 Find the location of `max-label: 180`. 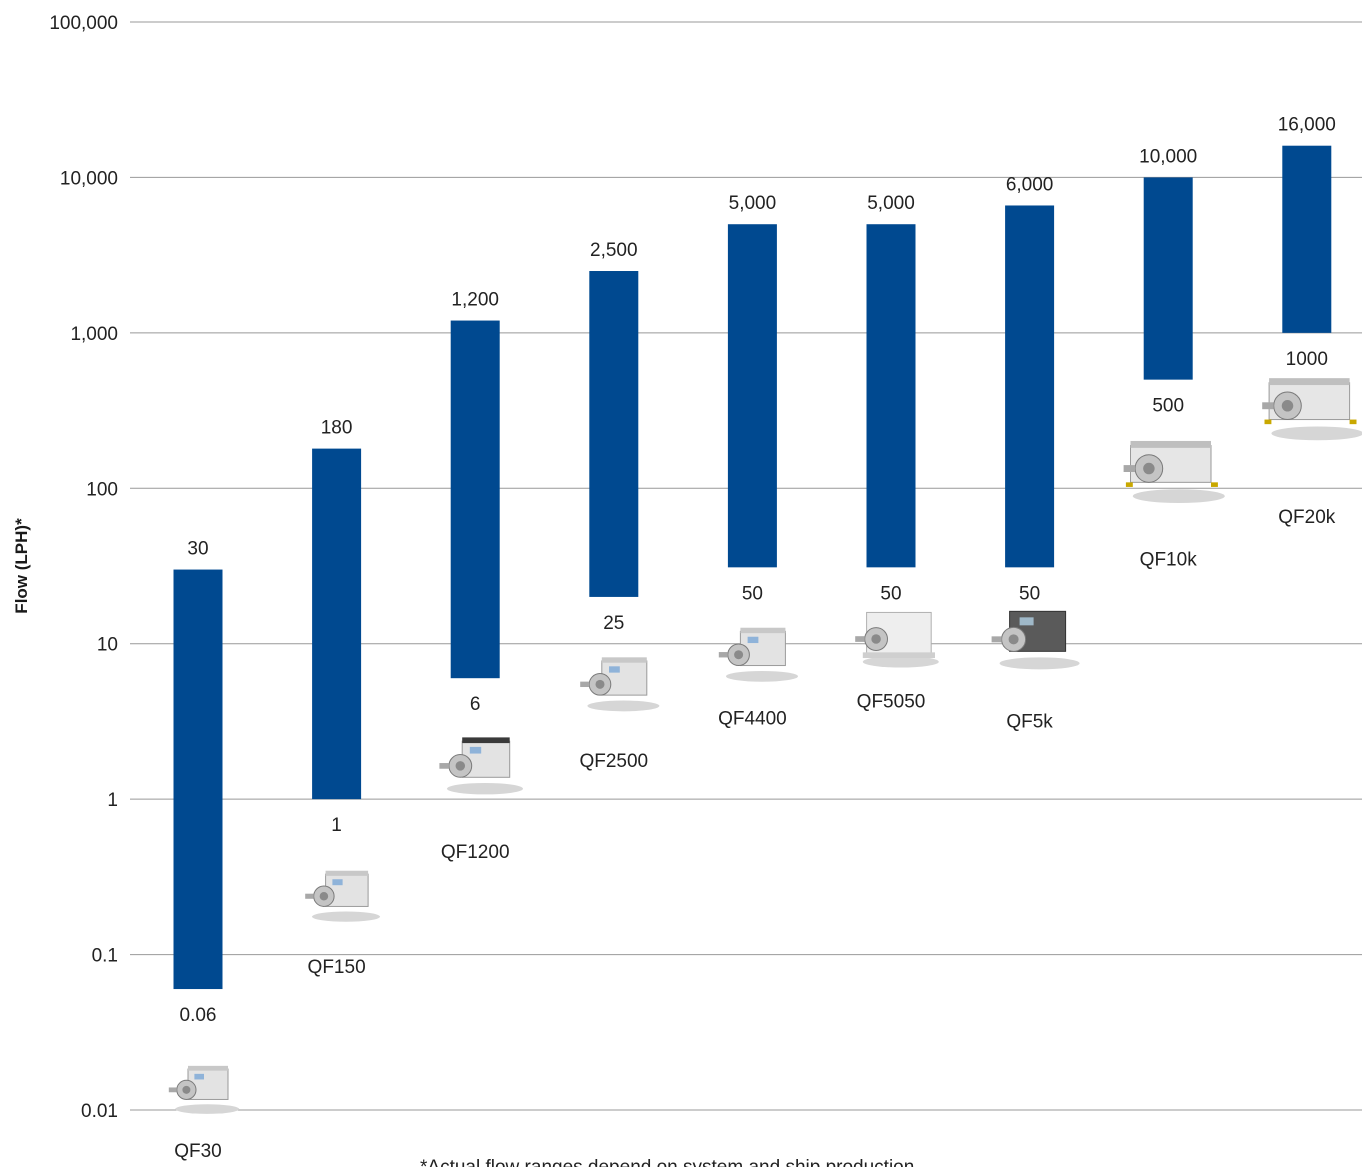

max-label: 180 is located at coordinates (337, 428).